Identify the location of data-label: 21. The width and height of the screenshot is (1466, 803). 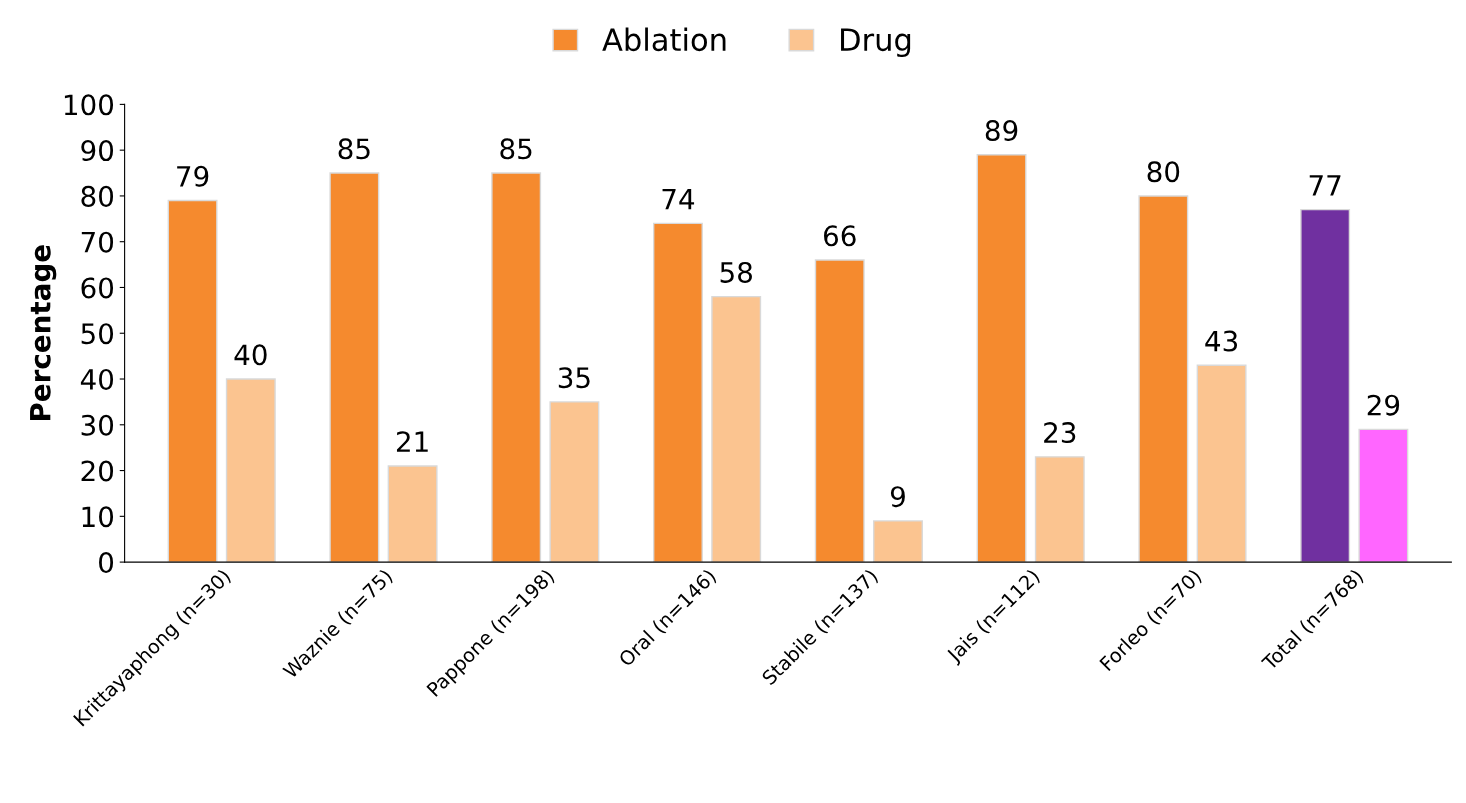
(412, 441).